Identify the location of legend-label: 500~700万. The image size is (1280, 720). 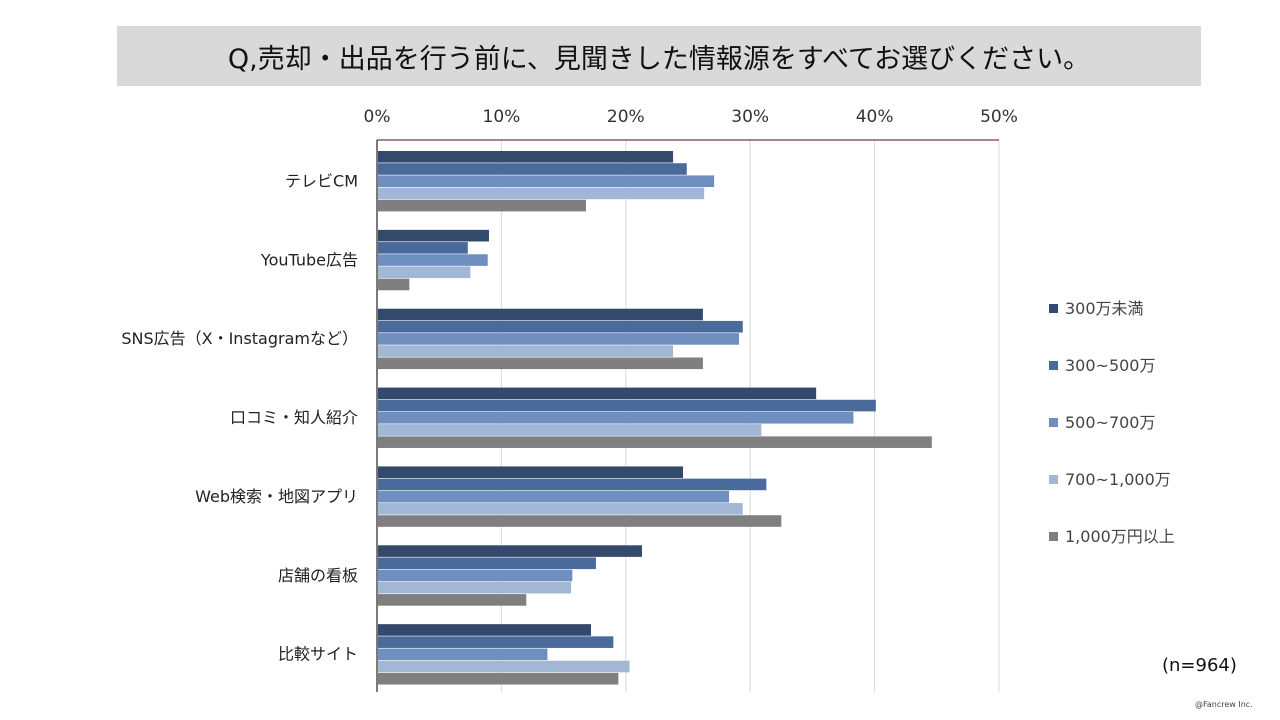
(1110, 422).